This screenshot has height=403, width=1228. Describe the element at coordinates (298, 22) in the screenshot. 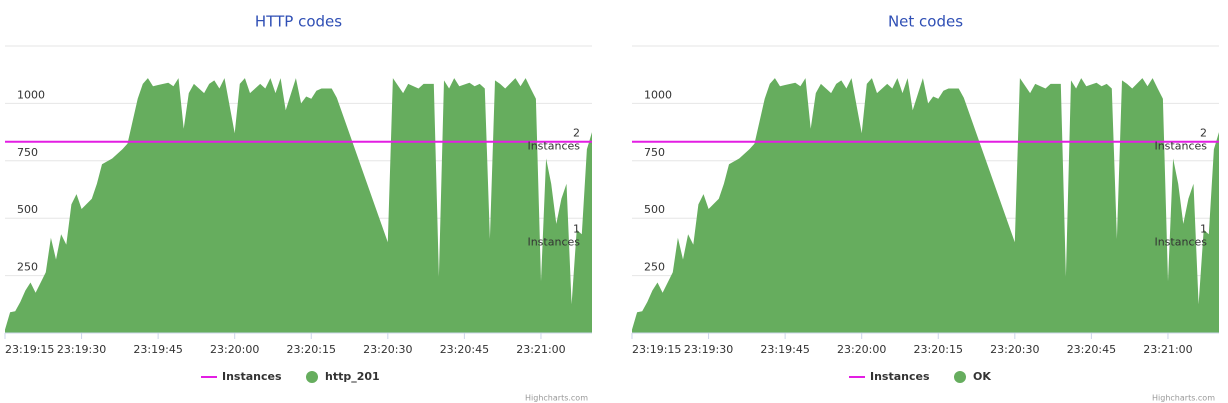

I see `chart-title: HTTP codes` at that location.